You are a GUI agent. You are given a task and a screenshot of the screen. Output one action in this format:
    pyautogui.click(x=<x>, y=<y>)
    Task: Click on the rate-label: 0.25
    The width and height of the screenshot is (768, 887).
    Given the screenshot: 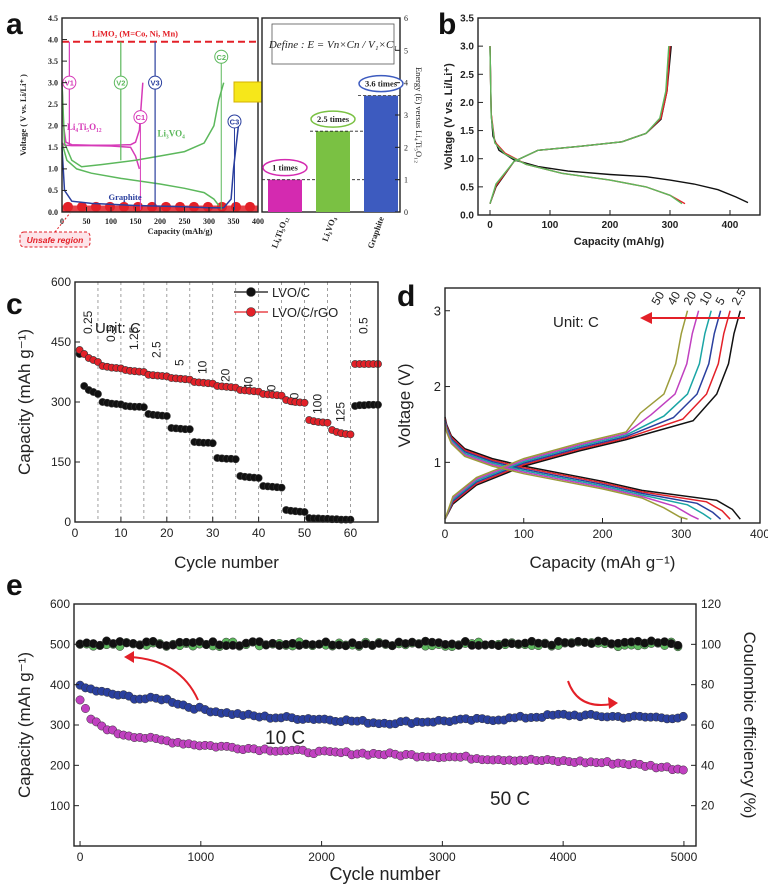 What is the action you would take?
    pyautogui.click(x=88, y=322)
    